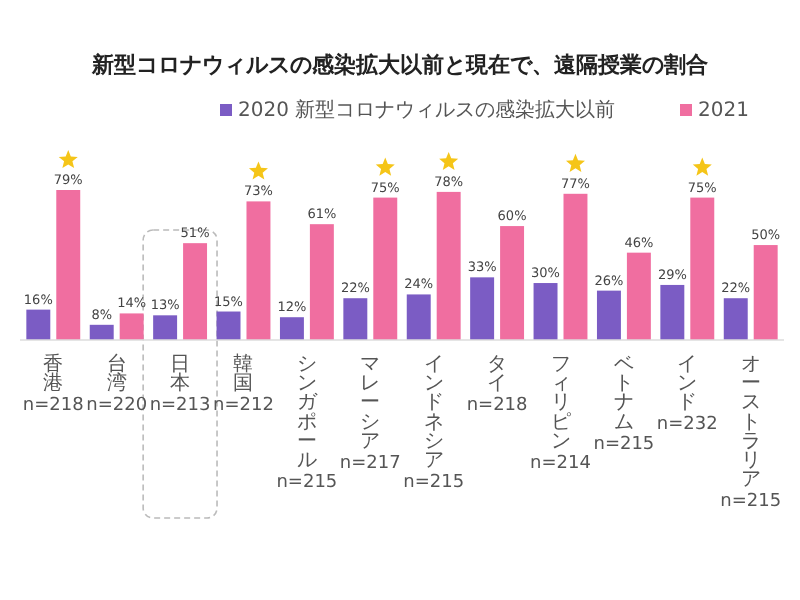  Describe the element at coordinates (723, 111) in the screenshot. I see `legend-label: 2021` at that location.